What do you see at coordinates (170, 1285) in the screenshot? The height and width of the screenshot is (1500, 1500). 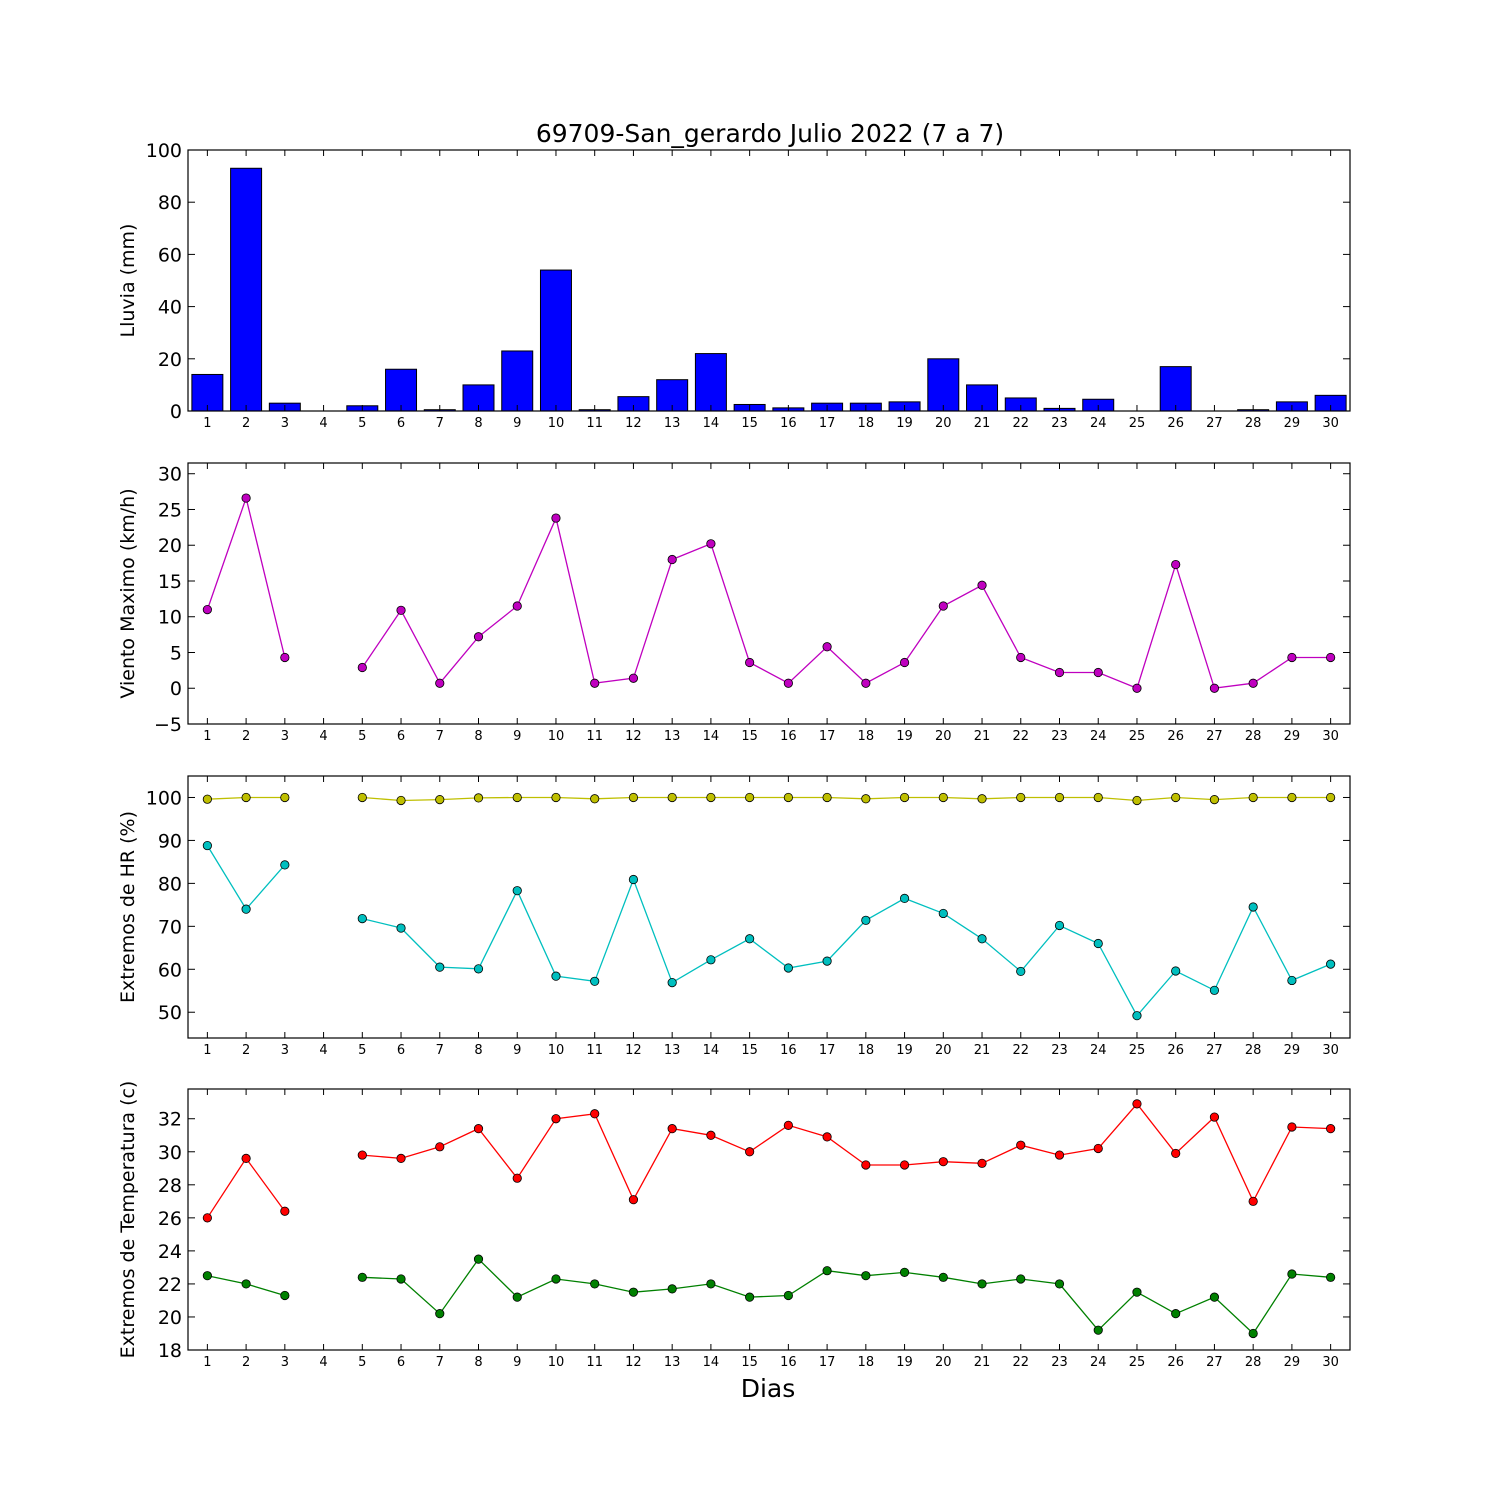 I see `temp-y-tick-label: 22` at bounding box center [170, 1285].